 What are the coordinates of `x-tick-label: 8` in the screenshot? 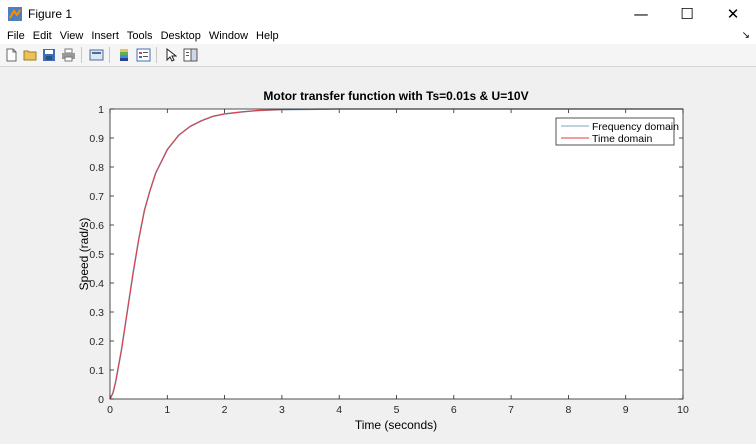 It's located at (568, 410).